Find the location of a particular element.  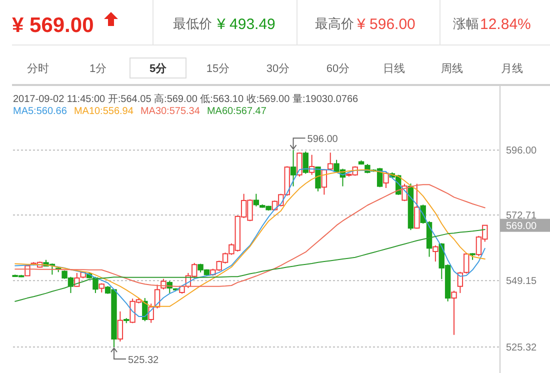

text: 最低价 is located at coordinates (192, 23).